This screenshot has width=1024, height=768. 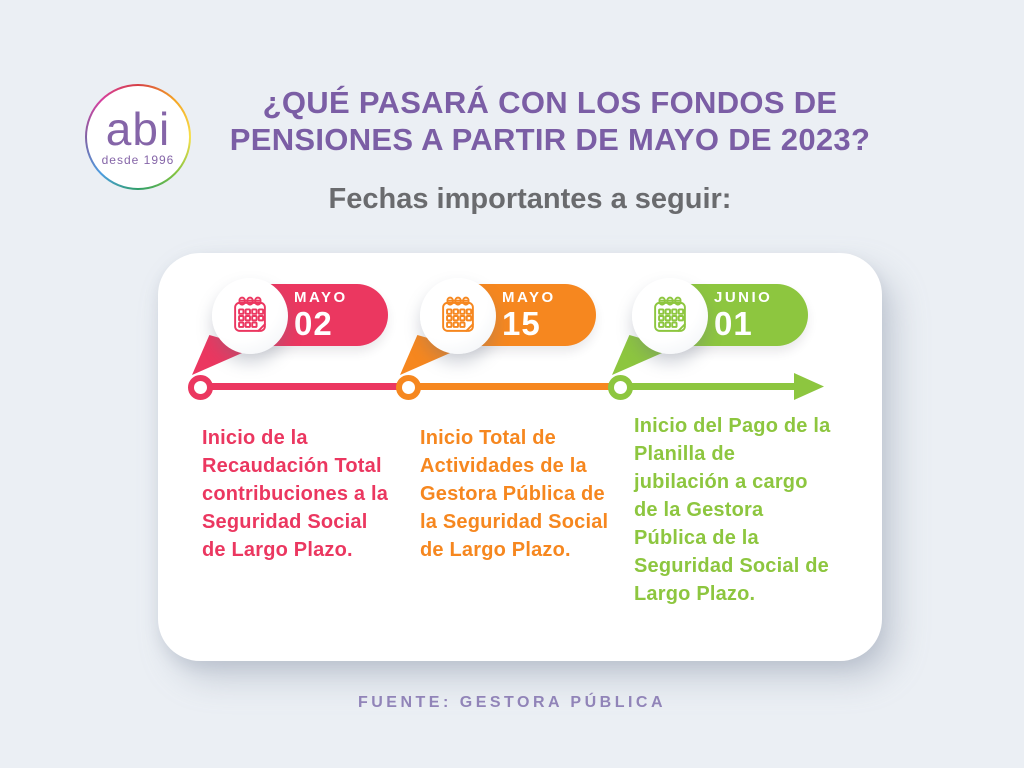 I want to click on logo-tagline: desde 1996, so click(x=138, y=160).